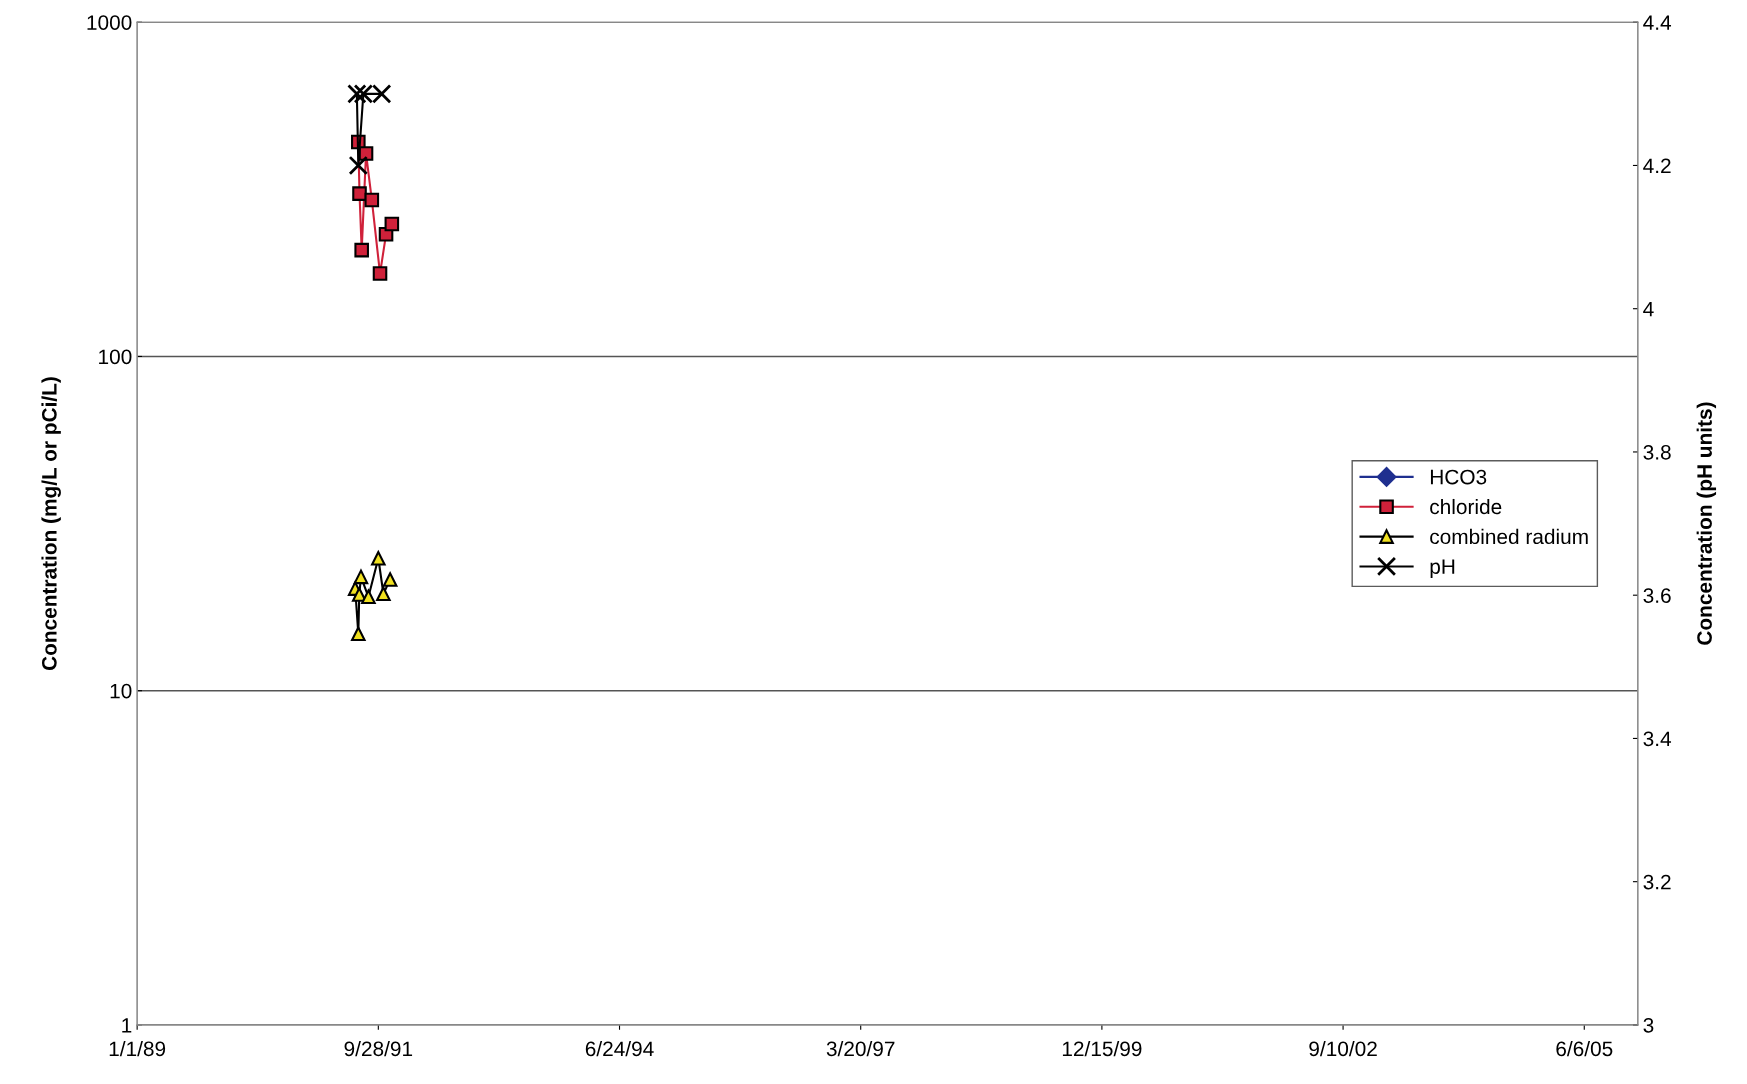  What do you see at coordinates (378, 1048) in the screenshot?
I see `x-tick-label: 9/28/91` at bounding box center [378, 1048].